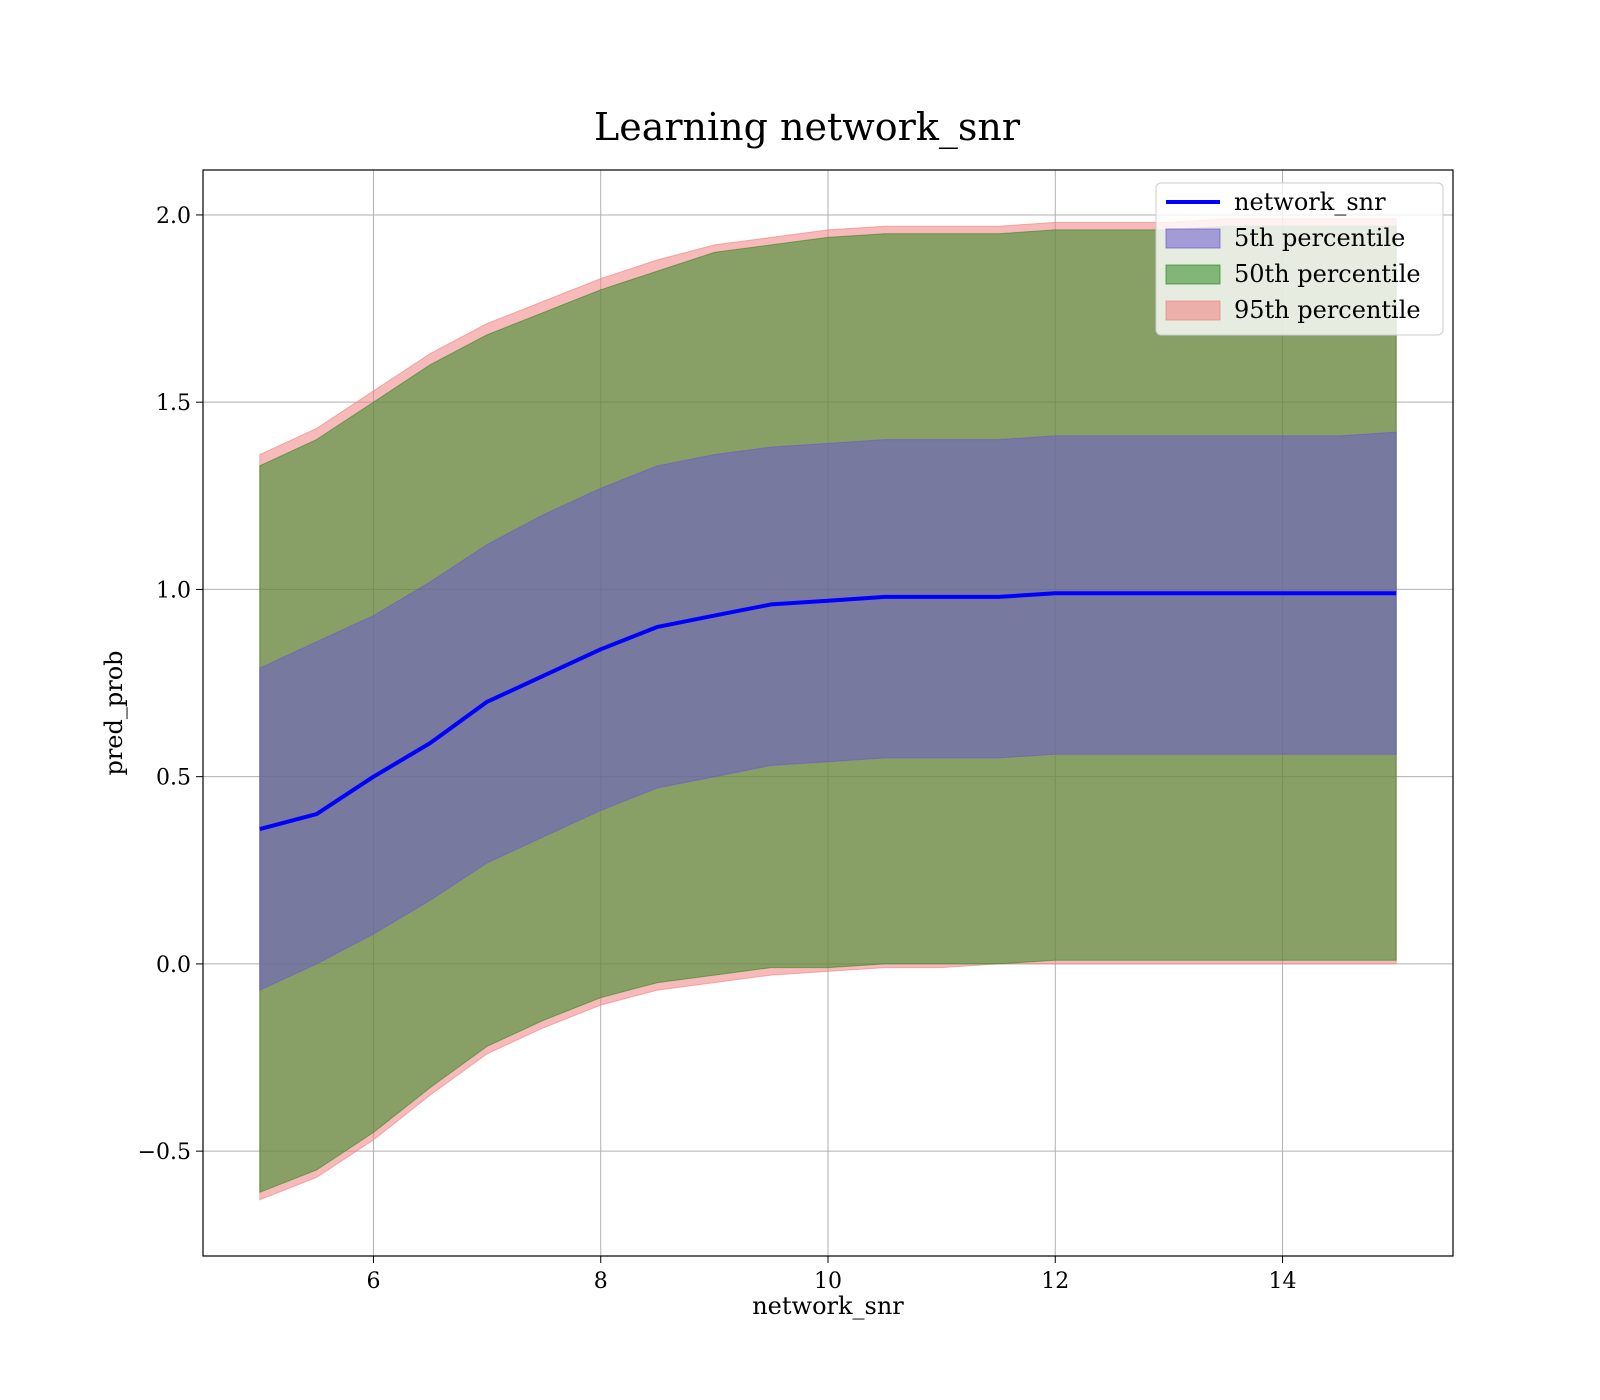 This screenshot has width=1600, height=1400. I want to click on series-lines, so click(828, 711).